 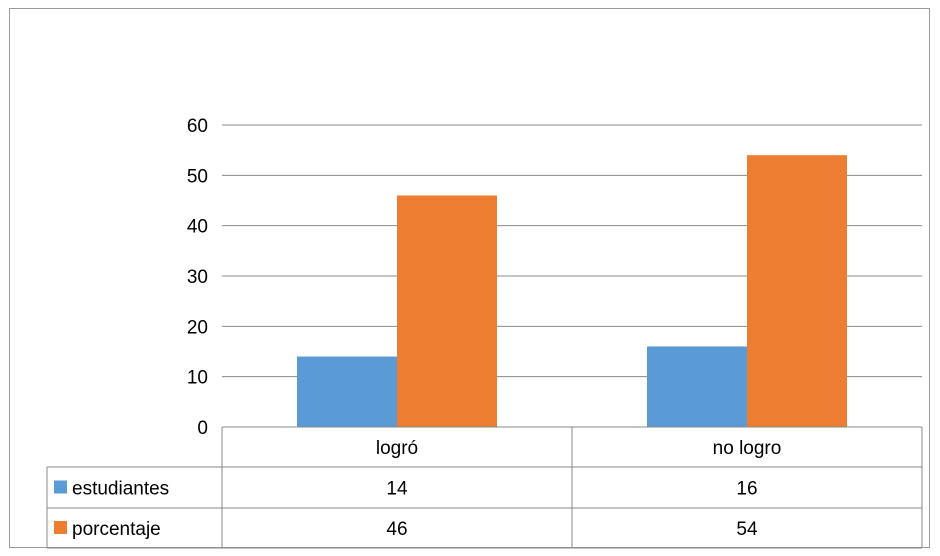 What do you see at coordinates (197, 126) in the screenshot?
I see `y-tick-label: 60` at bounding box center [197, 126].